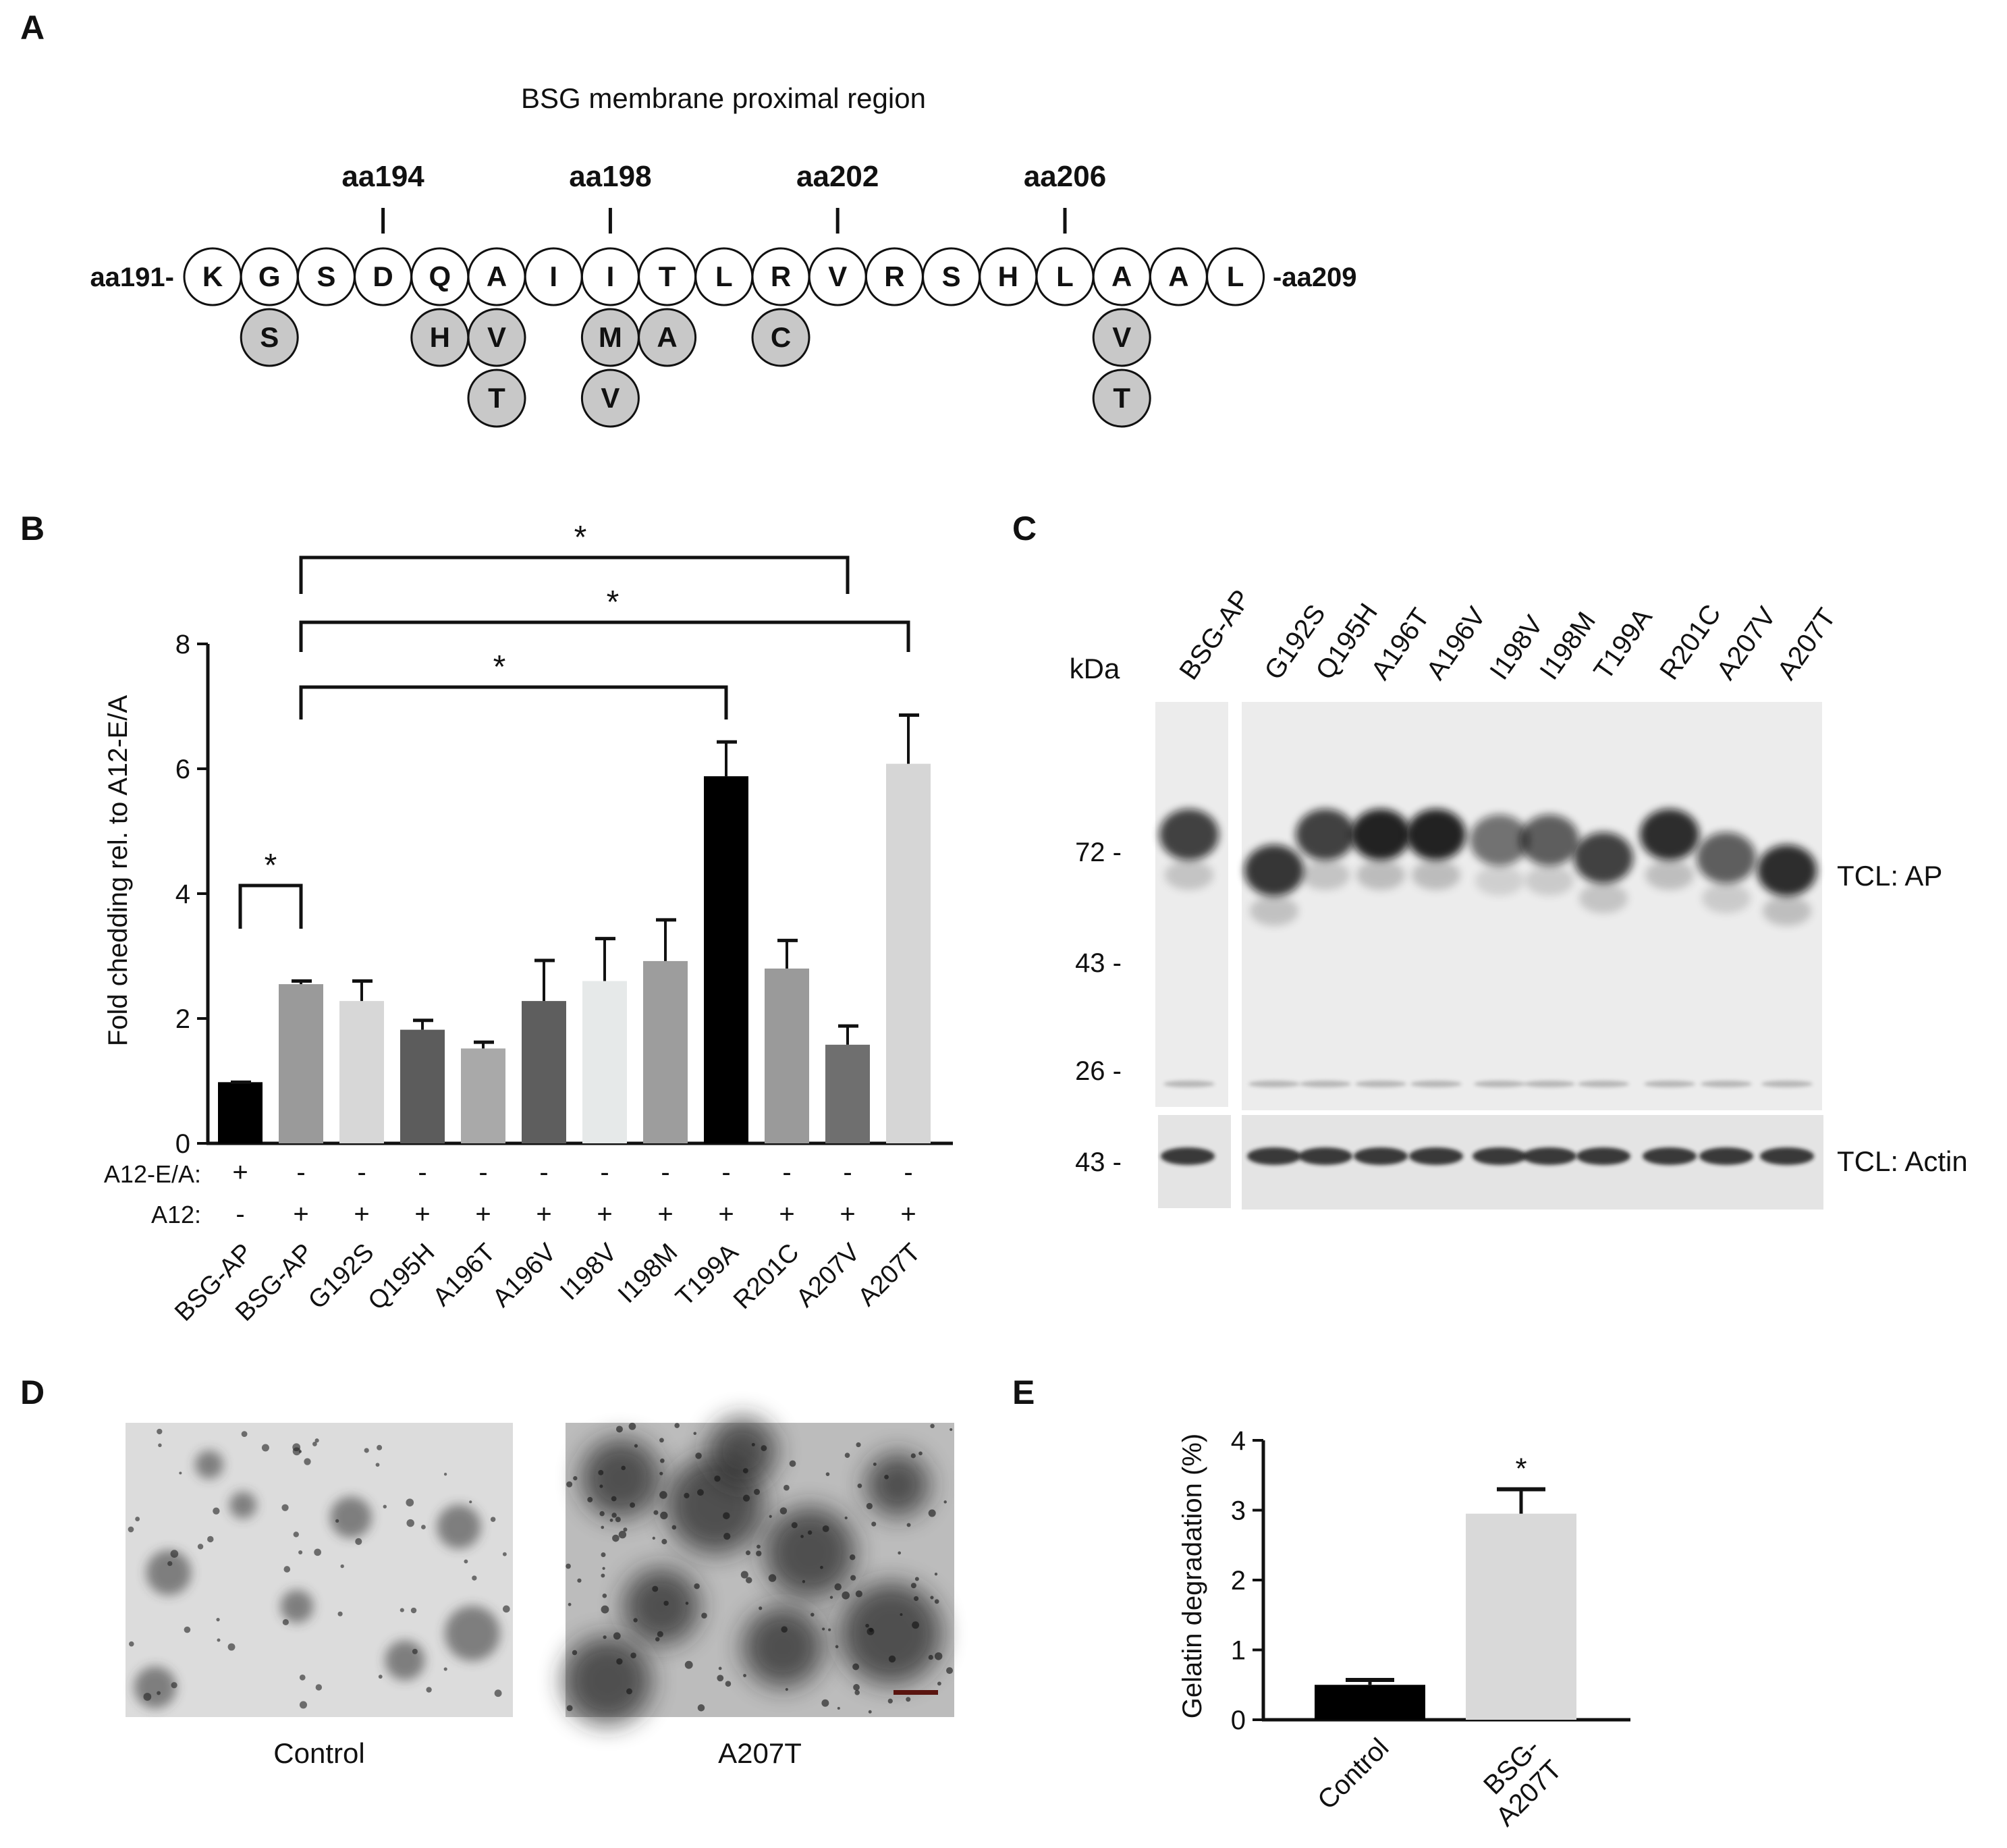 This screenshot has height=1848, width=2007. I want to click on row-label-a12: A12:, so click(176, 1214).